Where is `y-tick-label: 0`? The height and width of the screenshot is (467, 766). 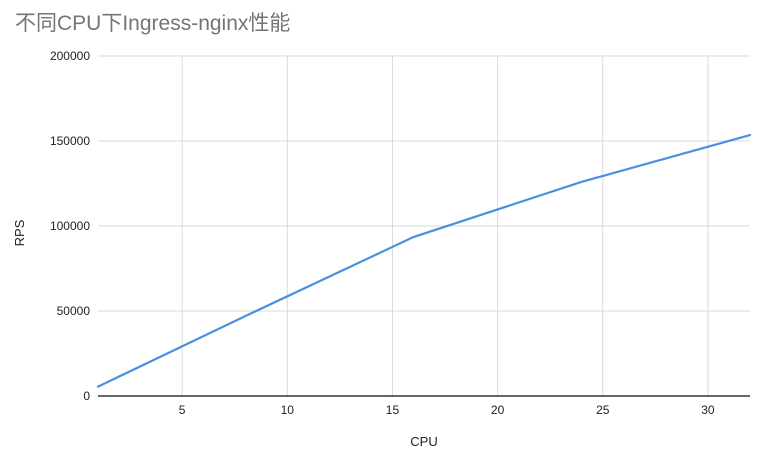
y-tick-label: 0 is located at coordinates (86, 396).